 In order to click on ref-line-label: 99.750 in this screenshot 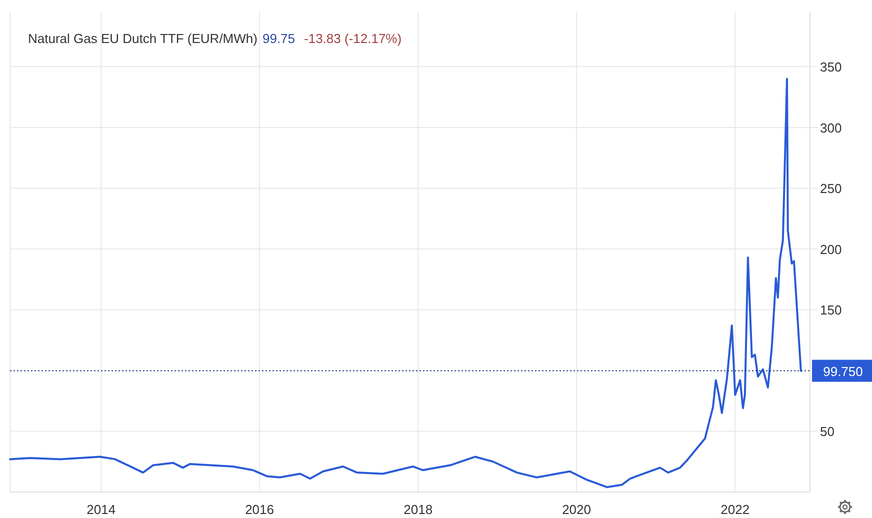, I will do `click(843, 371)`.